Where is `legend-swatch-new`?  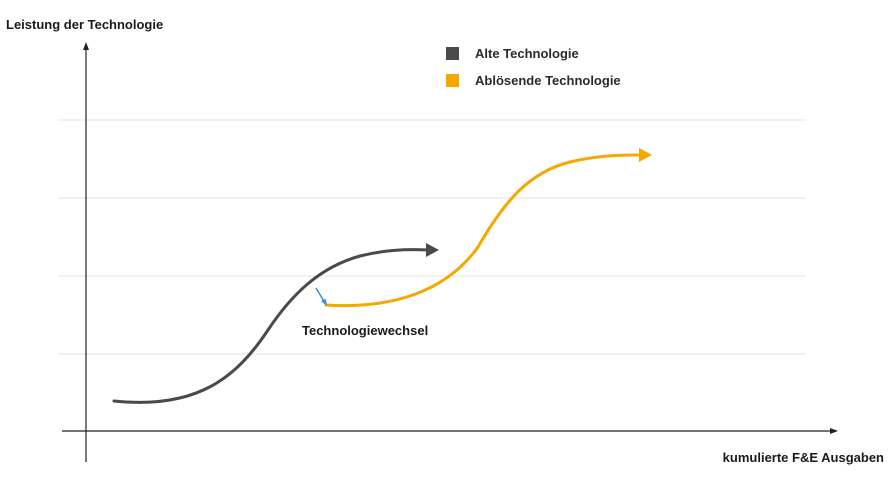 legend-swatch-new is located at coordinates (452, 80).